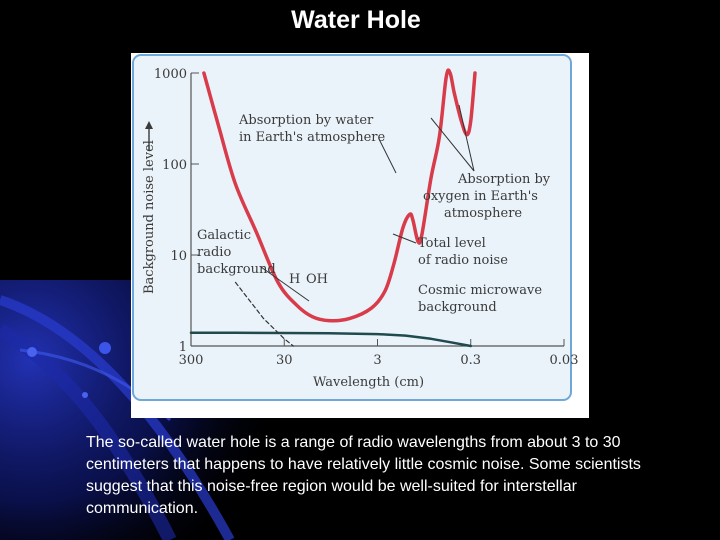  Describe the element at coordinates (149, 125) in the screenshot. I see `y-axis-arrowhead-icon` at that location.